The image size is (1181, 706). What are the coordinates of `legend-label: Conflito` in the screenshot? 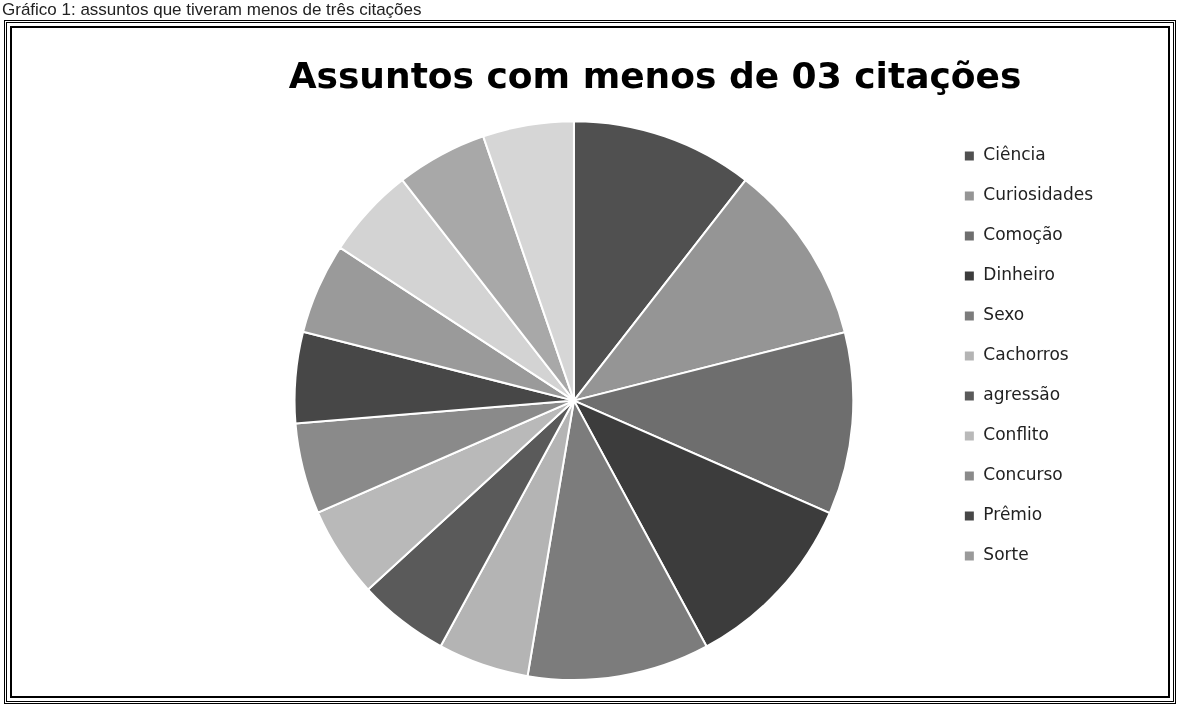 It's located at (1016, 434).